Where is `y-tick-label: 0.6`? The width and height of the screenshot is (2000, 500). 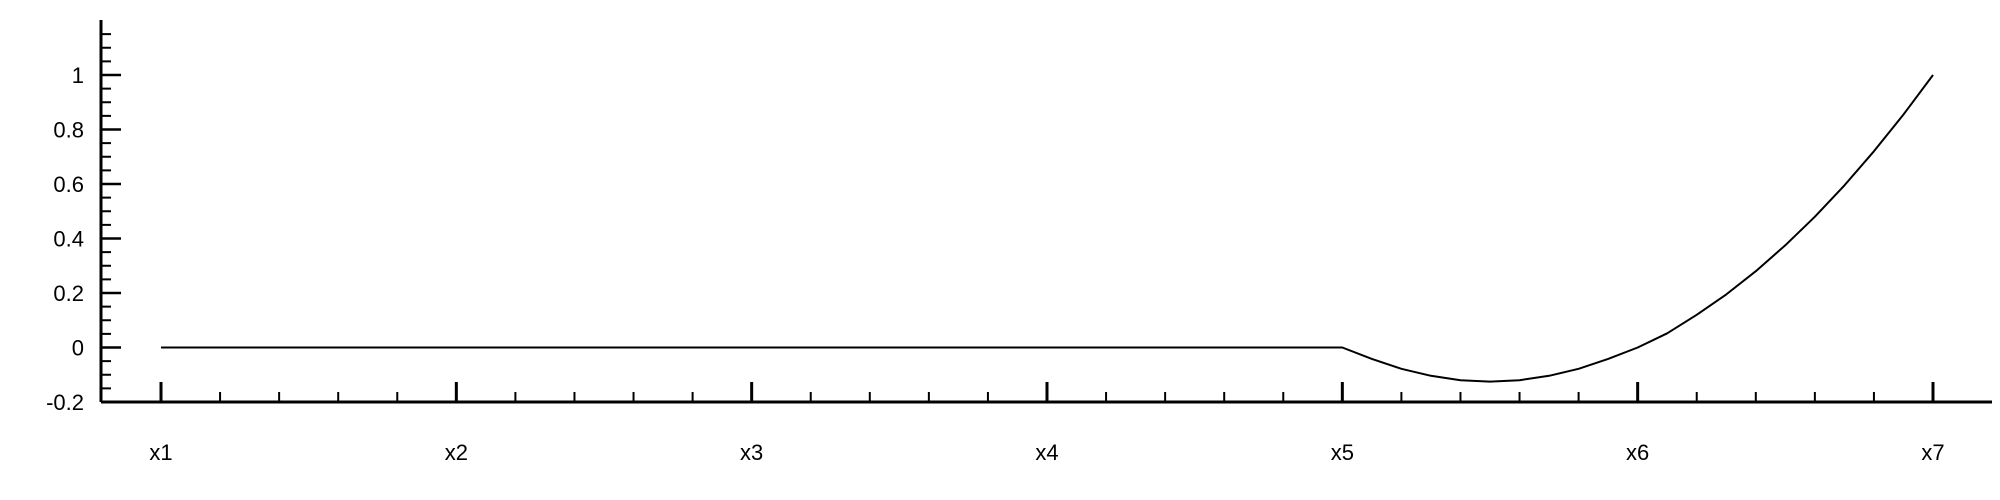
y-tick-label: 0.6 is located at coordinates (68, 184).